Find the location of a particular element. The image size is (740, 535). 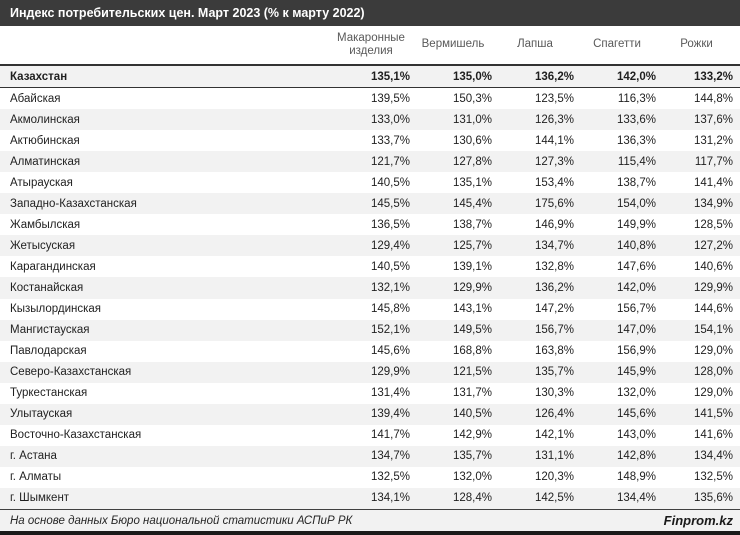

value-cell: 127,8% is located at coordinates (472, 161).